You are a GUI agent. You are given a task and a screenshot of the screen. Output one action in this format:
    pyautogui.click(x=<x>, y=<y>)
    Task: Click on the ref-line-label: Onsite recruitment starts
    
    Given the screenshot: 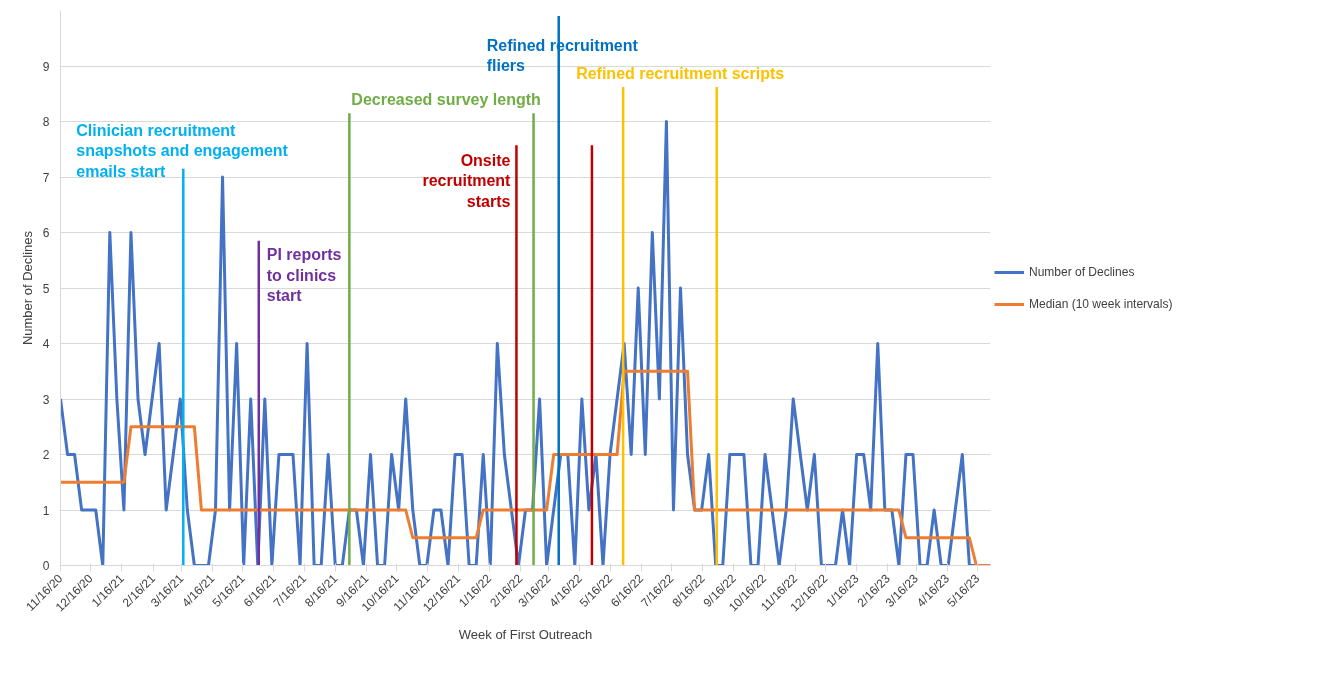 What is the action you would take?
    pyautogui.click(x=467, y=181)
    